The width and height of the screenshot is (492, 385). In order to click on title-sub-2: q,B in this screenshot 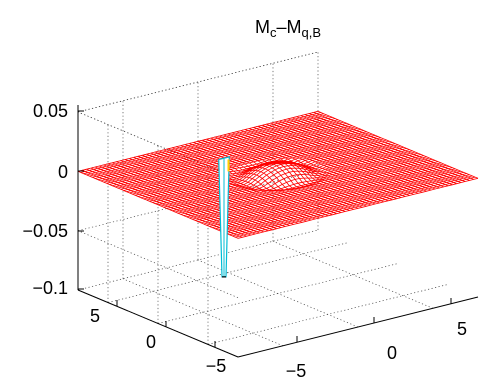, I will do `click(312, 32)`.